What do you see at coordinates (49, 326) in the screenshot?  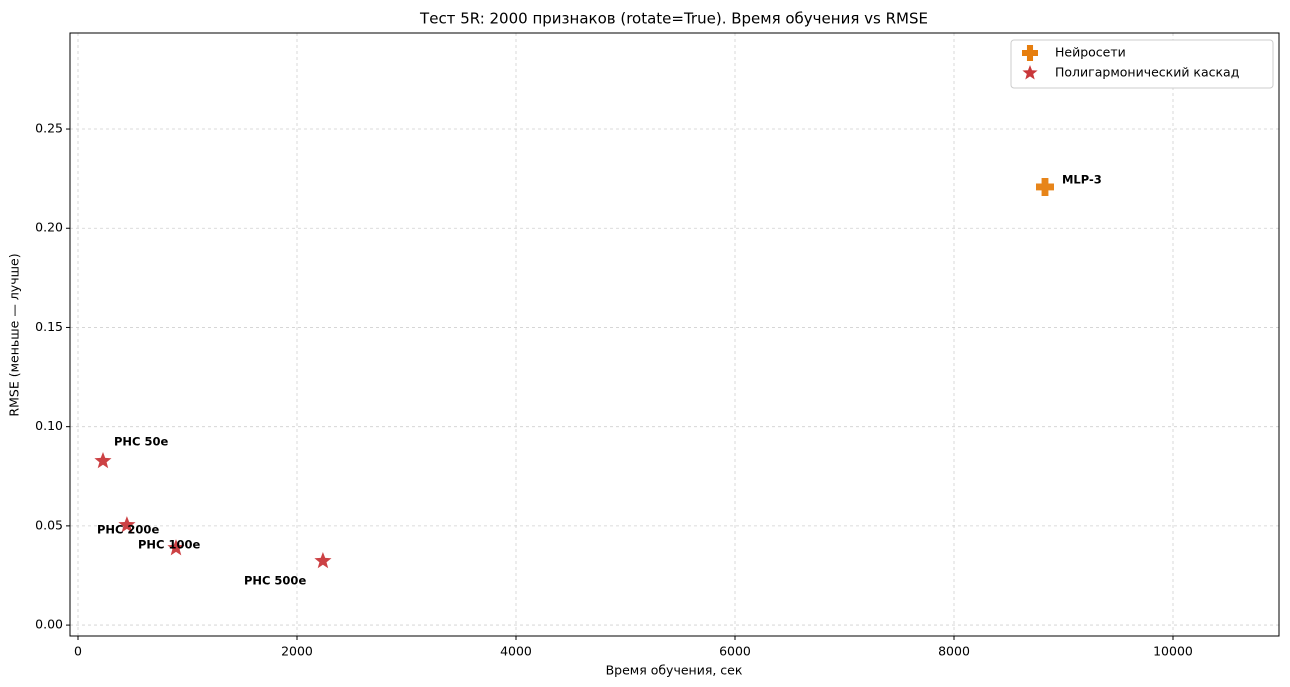 I see `y-tick-label: 0.15` at bounding box center [49, 326].